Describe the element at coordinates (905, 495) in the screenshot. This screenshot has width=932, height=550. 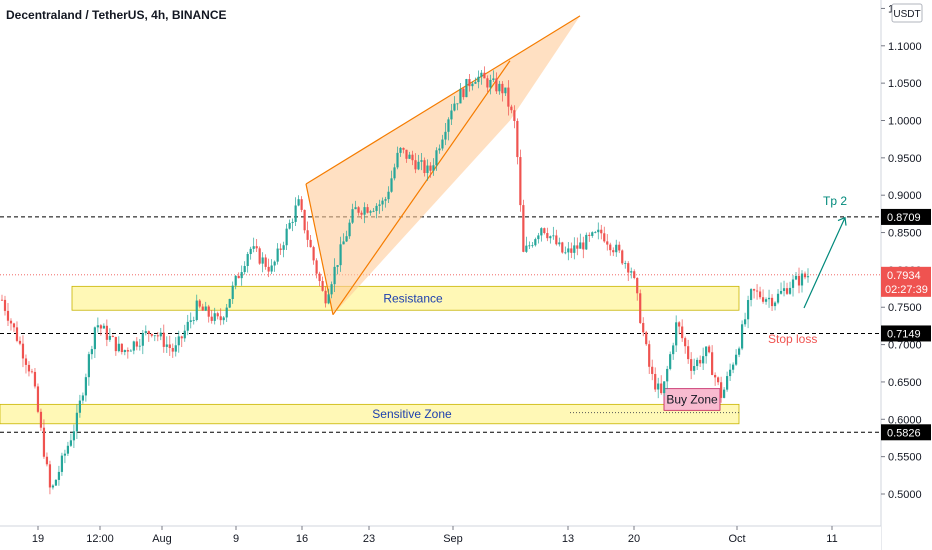
I see `price-tick-label: 0.5000` at that location.